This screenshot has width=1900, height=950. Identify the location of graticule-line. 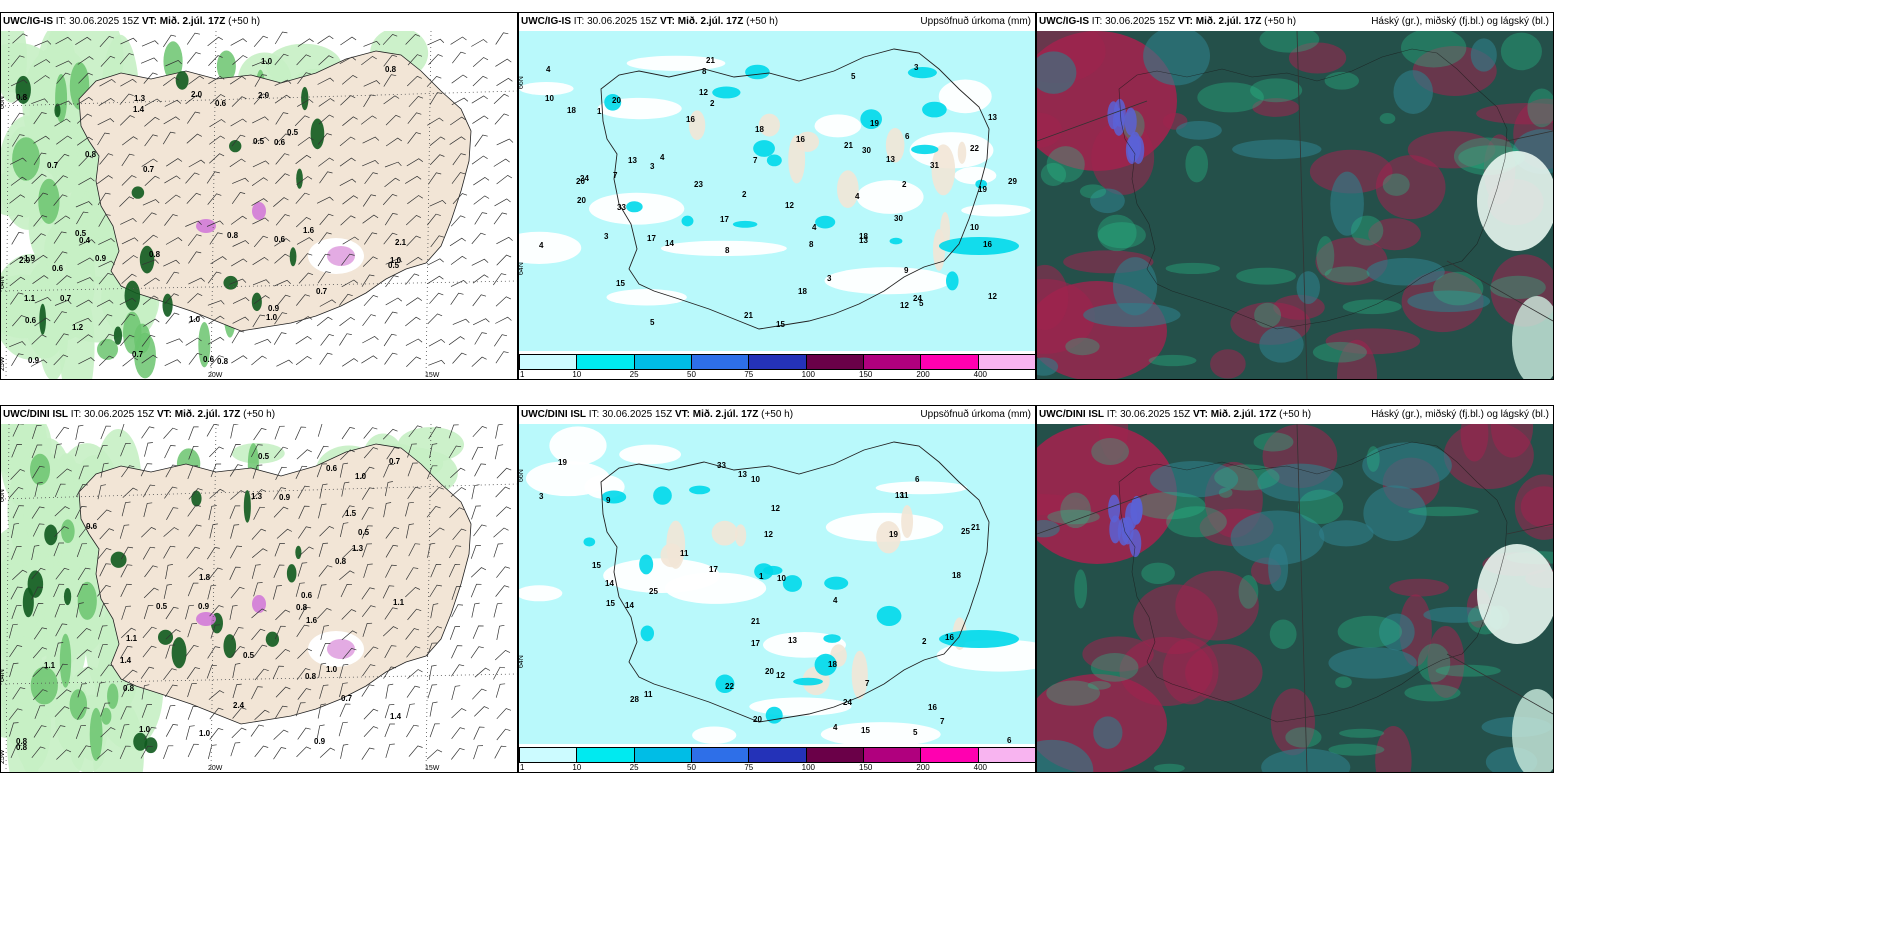
(1302, 205).